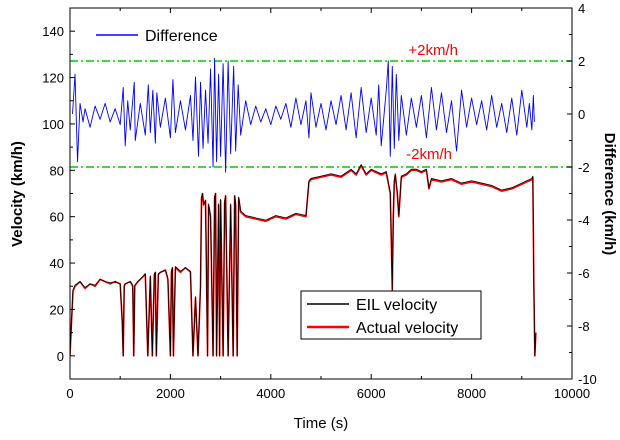 Image resolution: width=620 pixels, height=440 pixels. I want to click on y-left-axis-title: Velocity (km/h), so click(17, 194).